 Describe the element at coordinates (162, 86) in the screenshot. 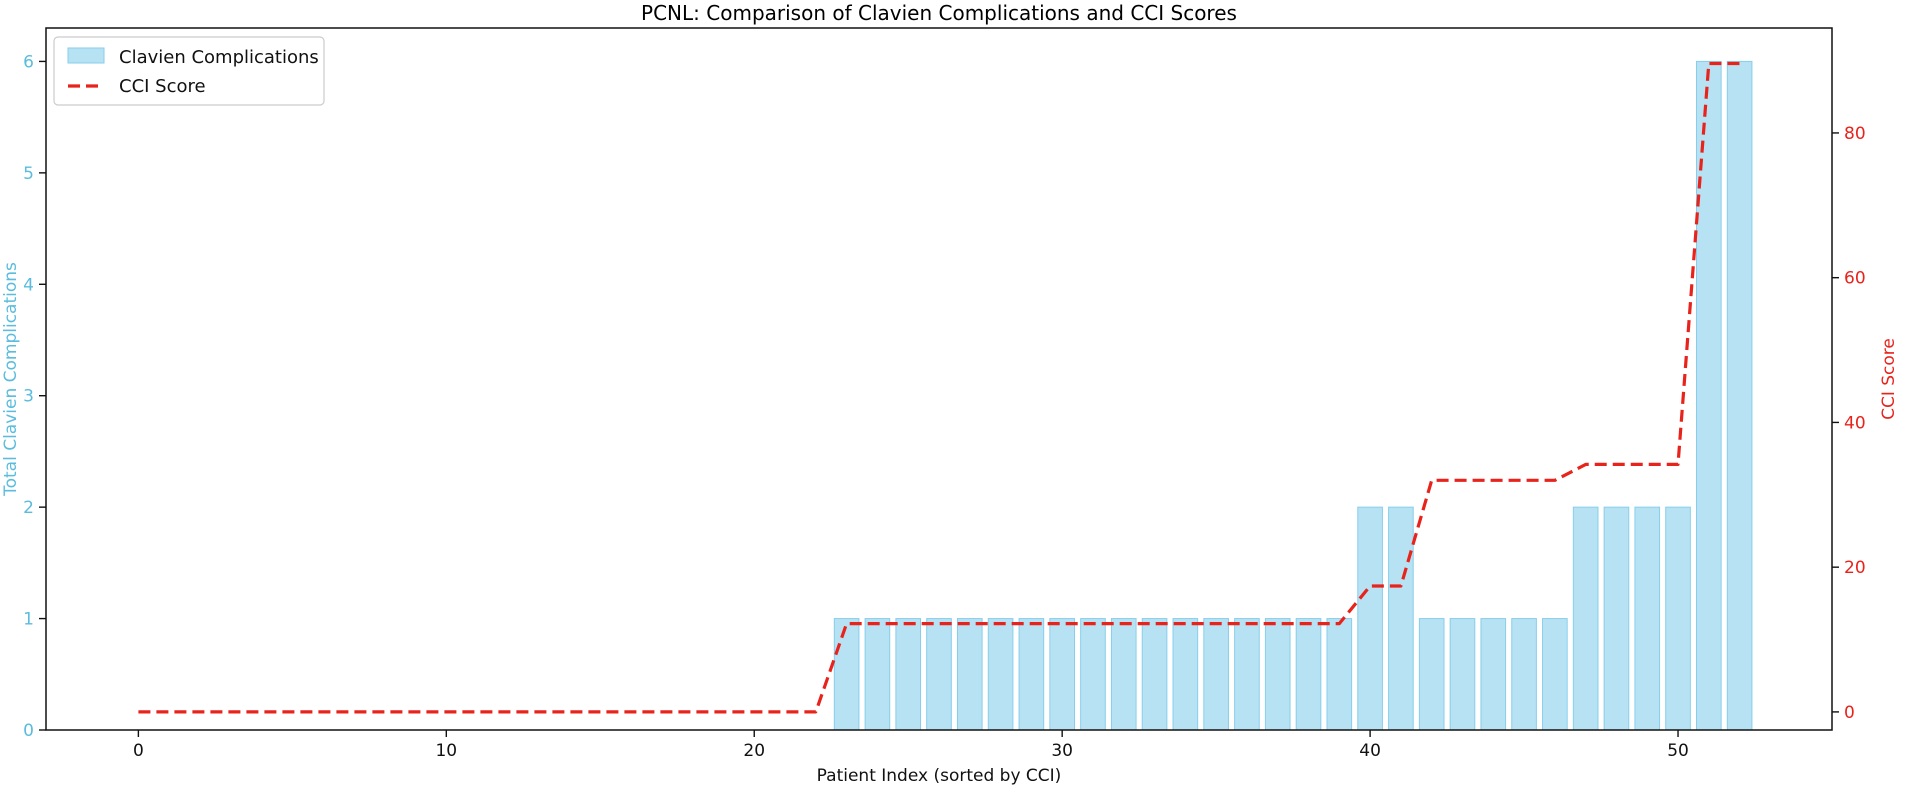

I see `legend-line-label: CCI Score` at that location.